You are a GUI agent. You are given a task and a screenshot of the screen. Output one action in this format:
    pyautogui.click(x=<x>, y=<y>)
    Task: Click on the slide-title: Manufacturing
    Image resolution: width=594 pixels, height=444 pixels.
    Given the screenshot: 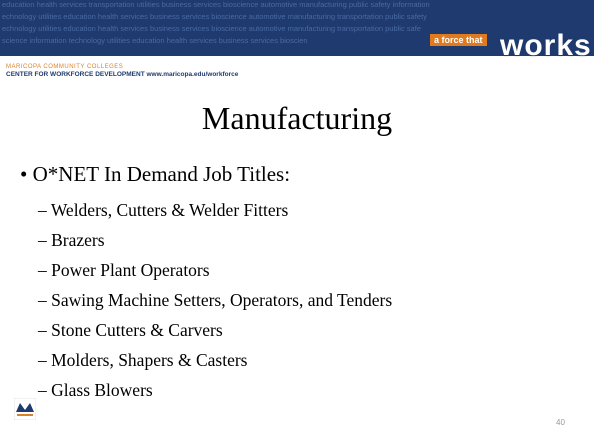 What is the action you would take?
    pyautogui.click(x=297, y=118)
    